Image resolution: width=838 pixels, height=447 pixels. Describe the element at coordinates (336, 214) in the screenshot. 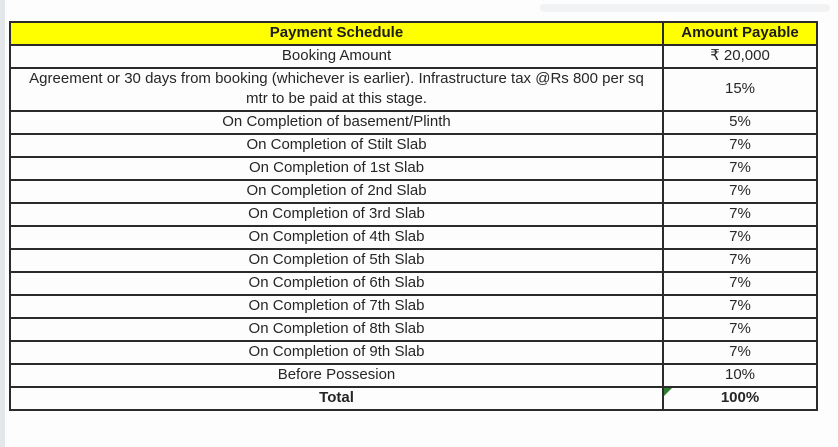

I see `stage-cell: On Completion of 3rd Slab` at that location.